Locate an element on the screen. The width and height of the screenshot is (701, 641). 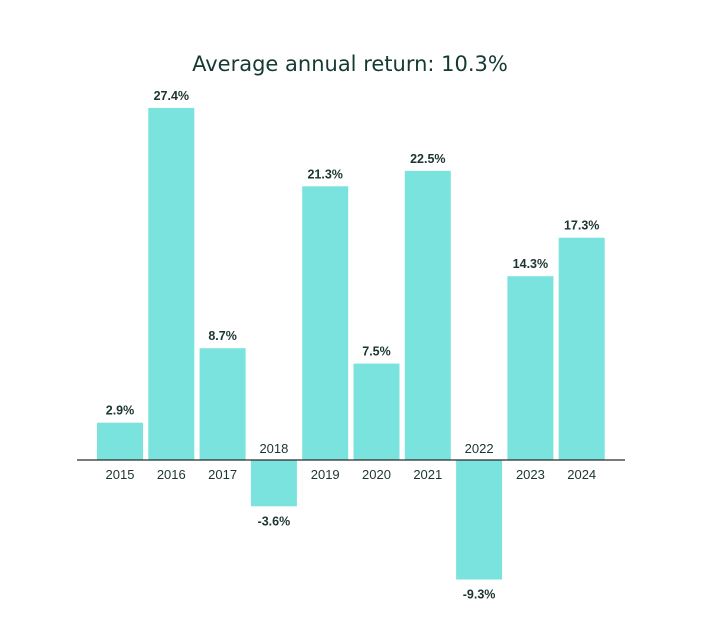
bar-2017 is located at coordinates (222, 404).